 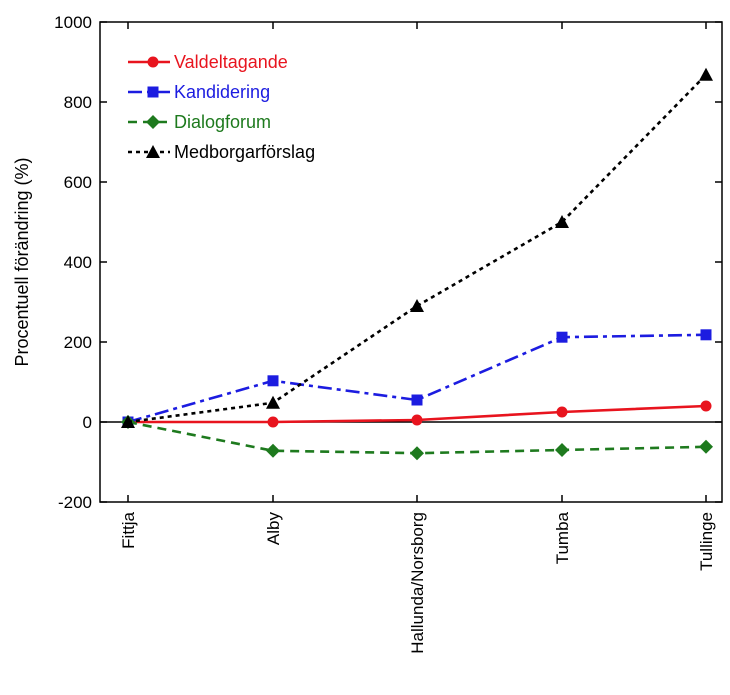 I want to click on legend-item: Dialogforum, so click(x=199, y=122).